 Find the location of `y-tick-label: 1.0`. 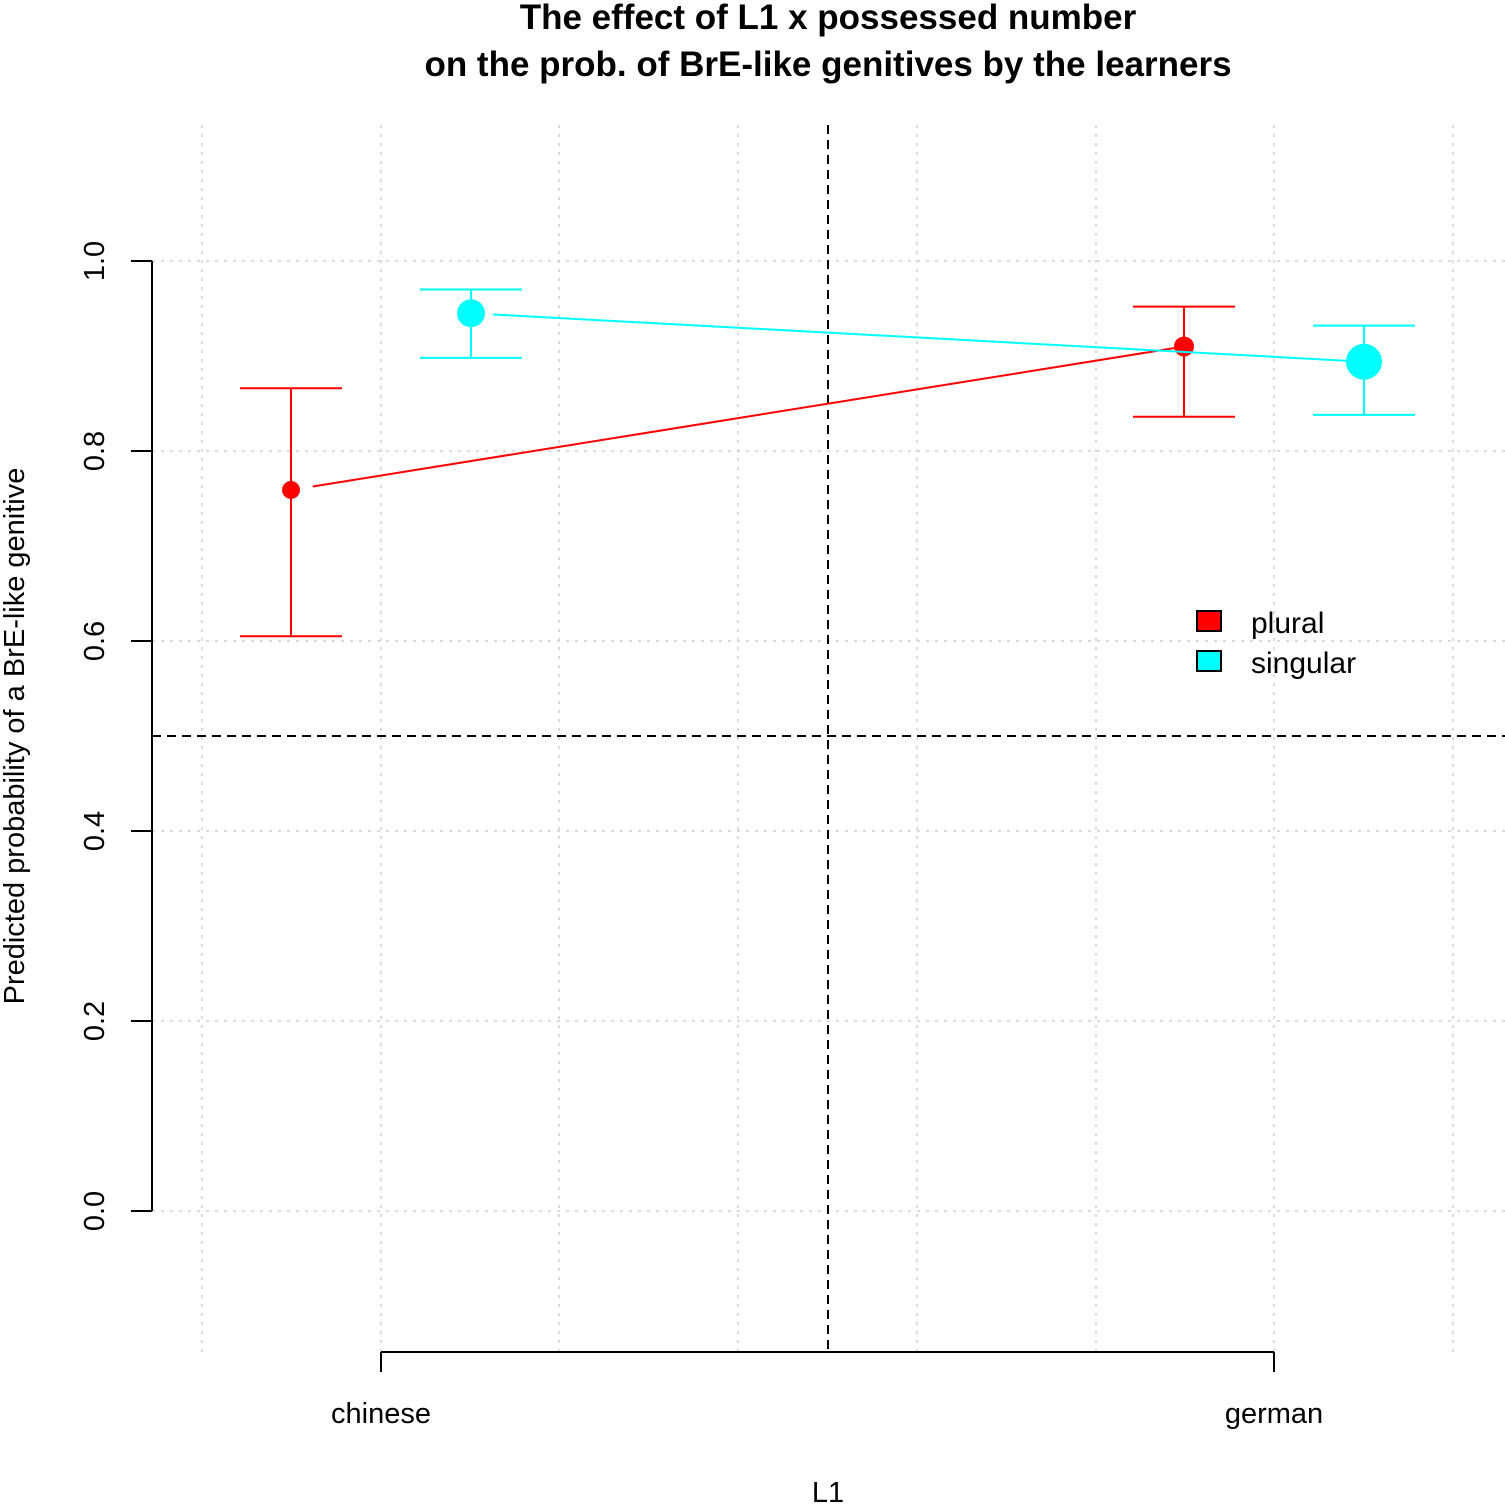

y-tick-label: 1.0 is located at coordinates (95, 261).